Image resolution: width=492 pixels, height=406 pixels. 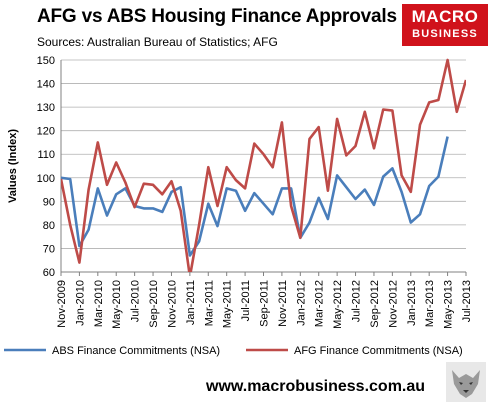 I want to click on legend-label-afg: AFG Finance Commitments (NSA), so click(x=378, y=351).